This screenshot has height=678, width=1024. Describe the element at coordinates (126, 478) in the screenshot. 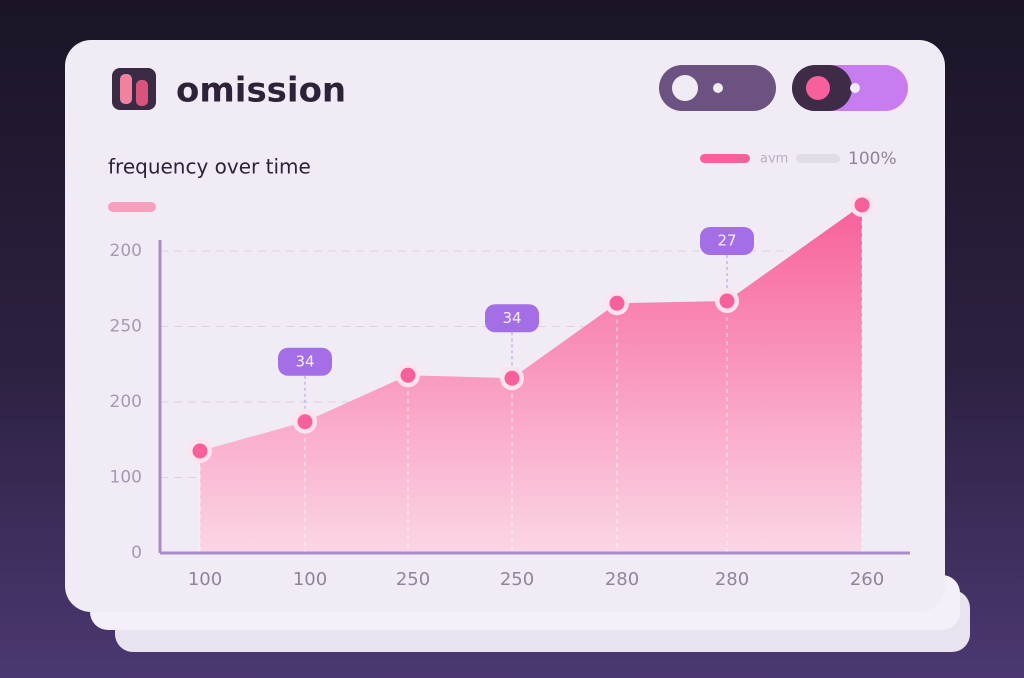

I see `y-tick-label: 100` at that location.